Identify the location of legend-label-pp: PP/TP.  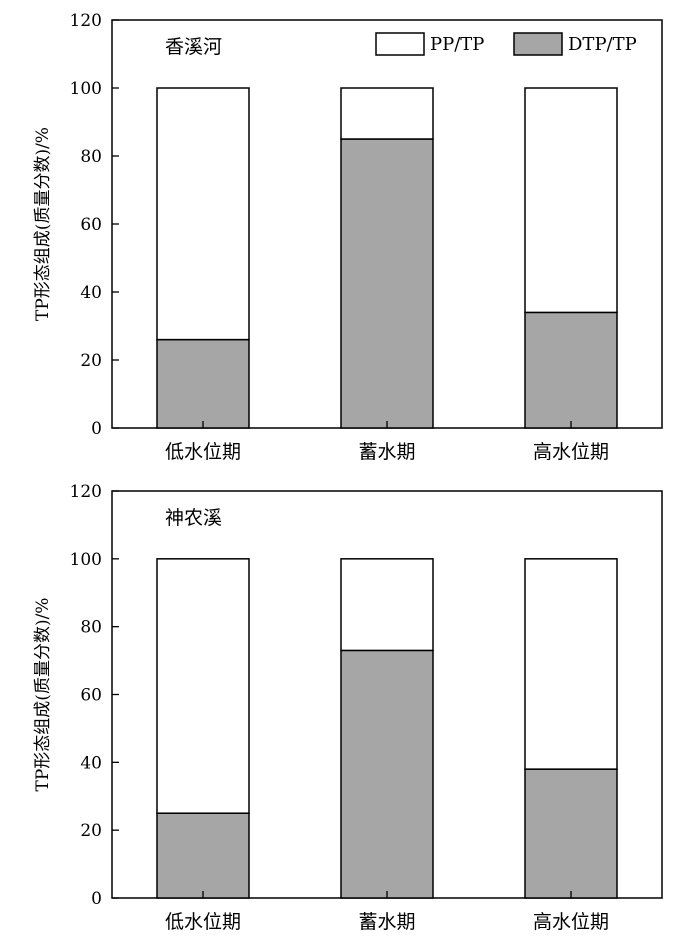
(457, 44).